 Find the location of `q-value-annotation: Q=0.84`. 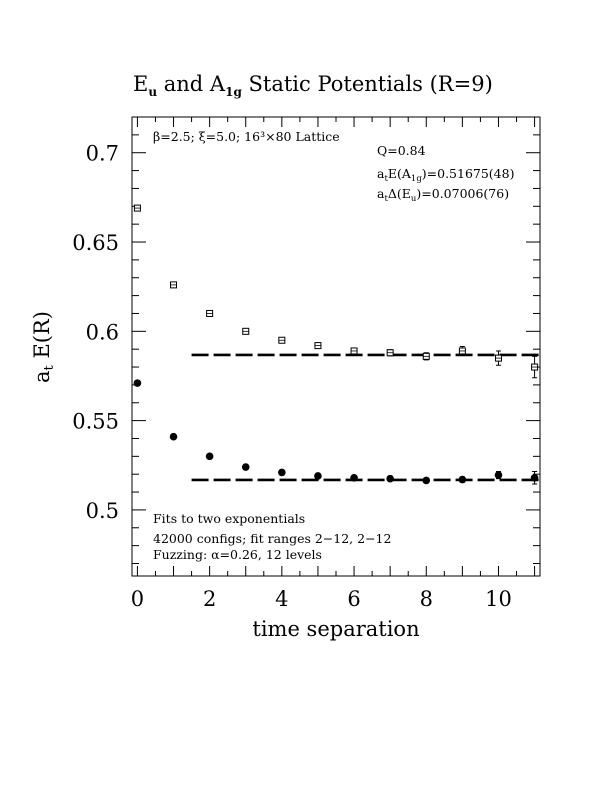

q-value-annotation: Q=0.84 is located at coordinates (401, 150).